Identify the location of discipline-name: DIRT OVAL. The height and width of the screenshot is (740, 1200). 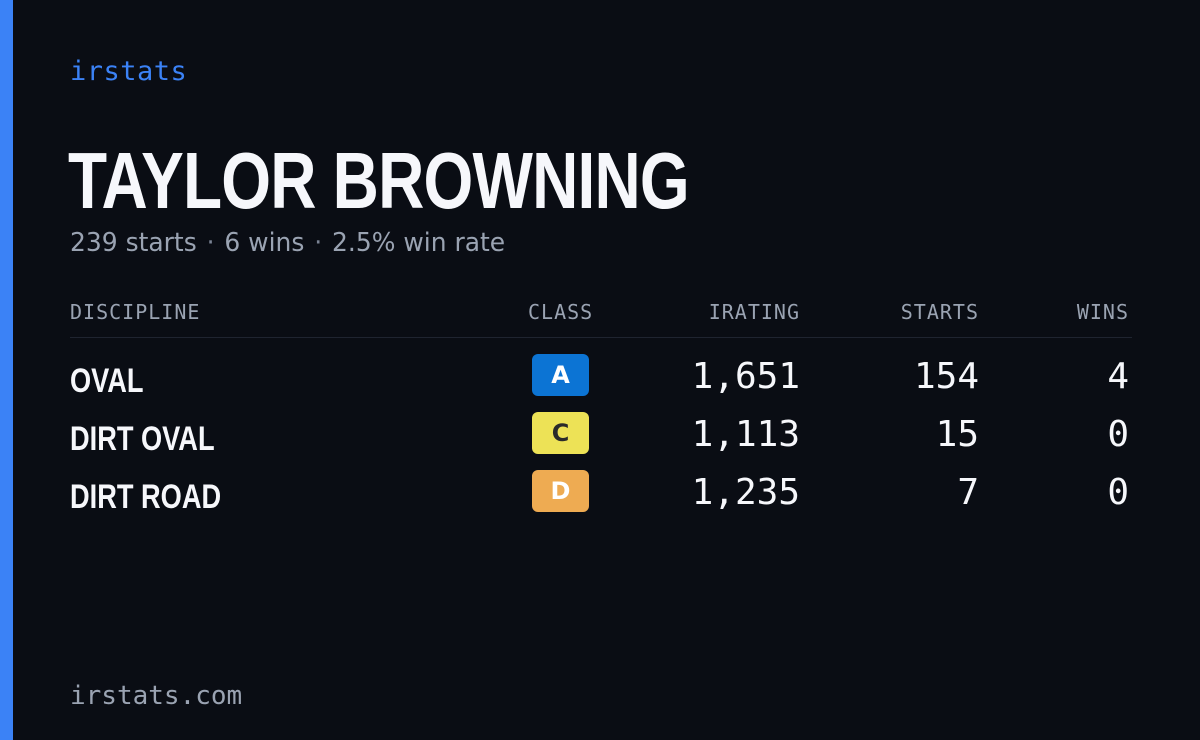
(142, 439).